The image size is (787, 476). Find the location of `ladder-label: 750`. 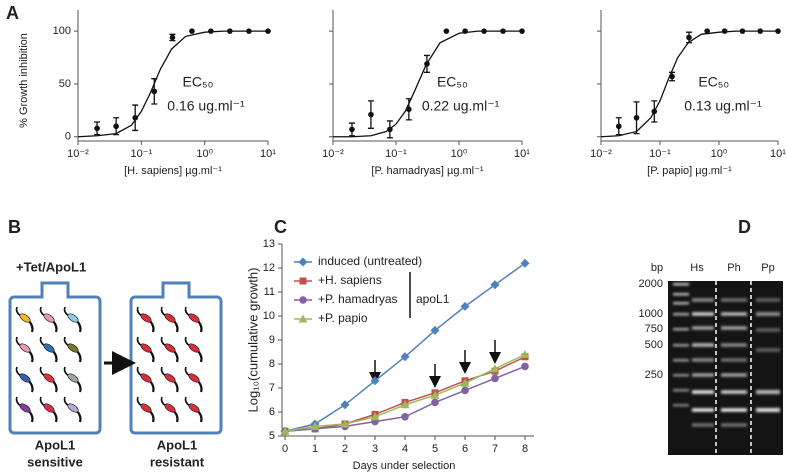

ladder-label: 750 is located at coordinates (654, 329).